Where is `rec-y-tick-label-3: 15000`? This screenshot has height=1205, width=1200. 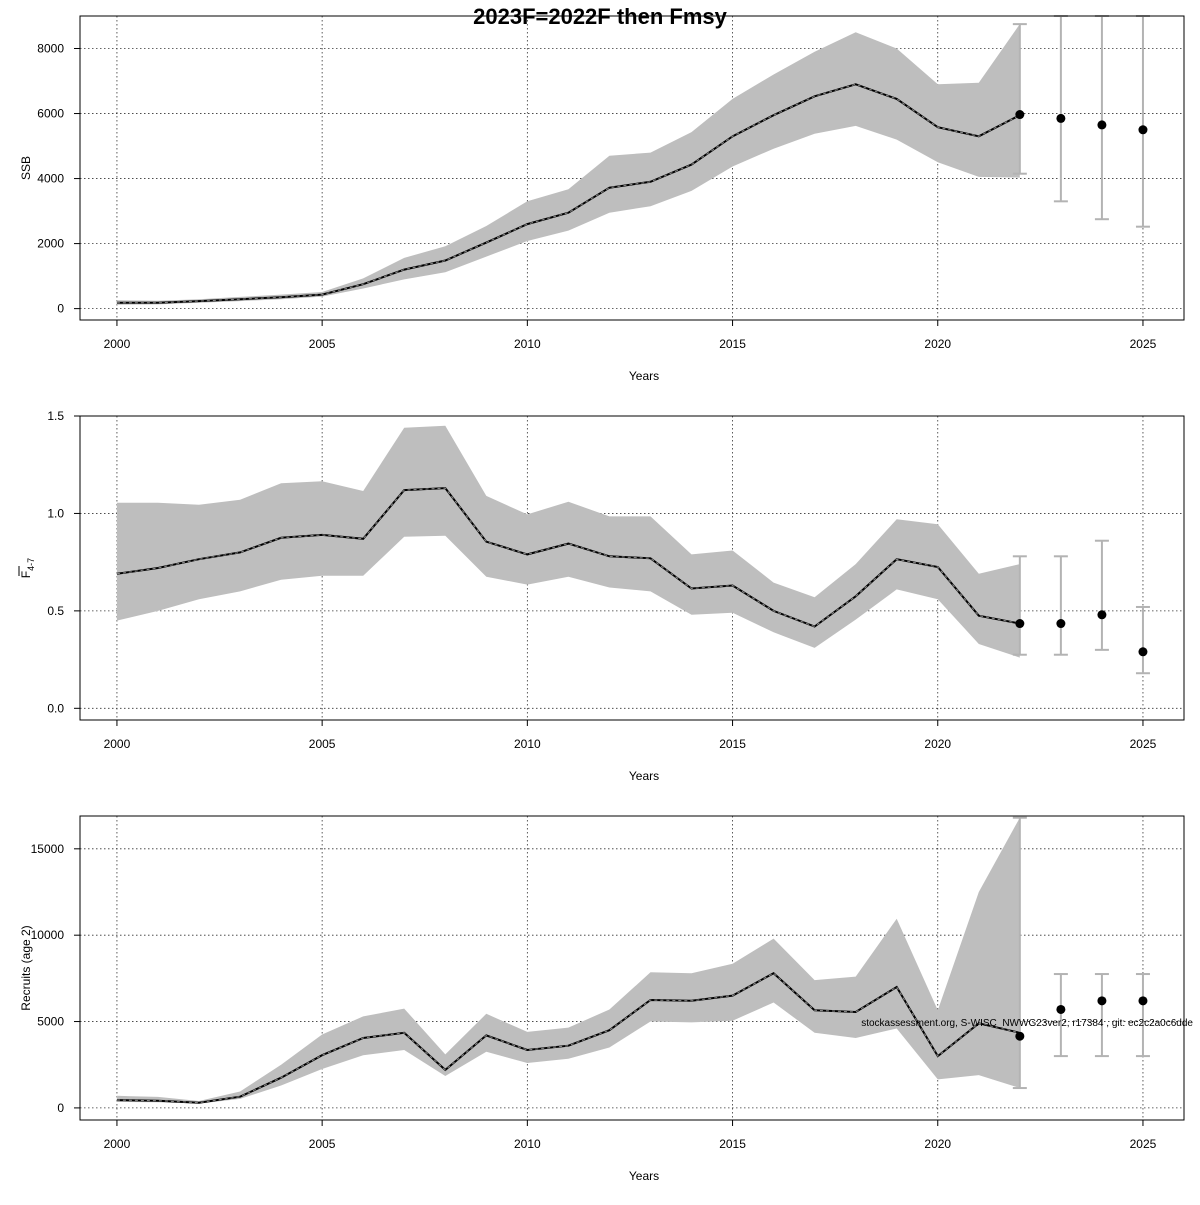 rec-y-tick-label-3: 15000 is located at coordinates (48, 849).